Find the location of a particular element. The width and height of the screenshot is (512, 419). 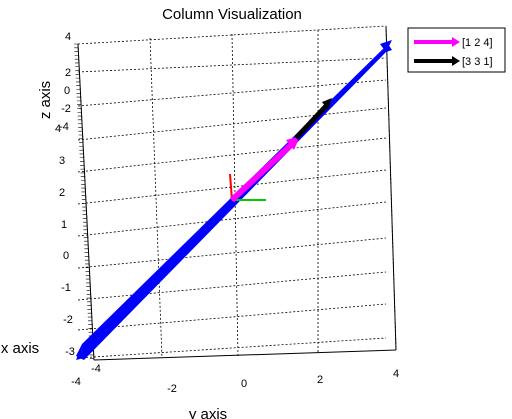

frame-bottom is located at coordinates (245, 355).